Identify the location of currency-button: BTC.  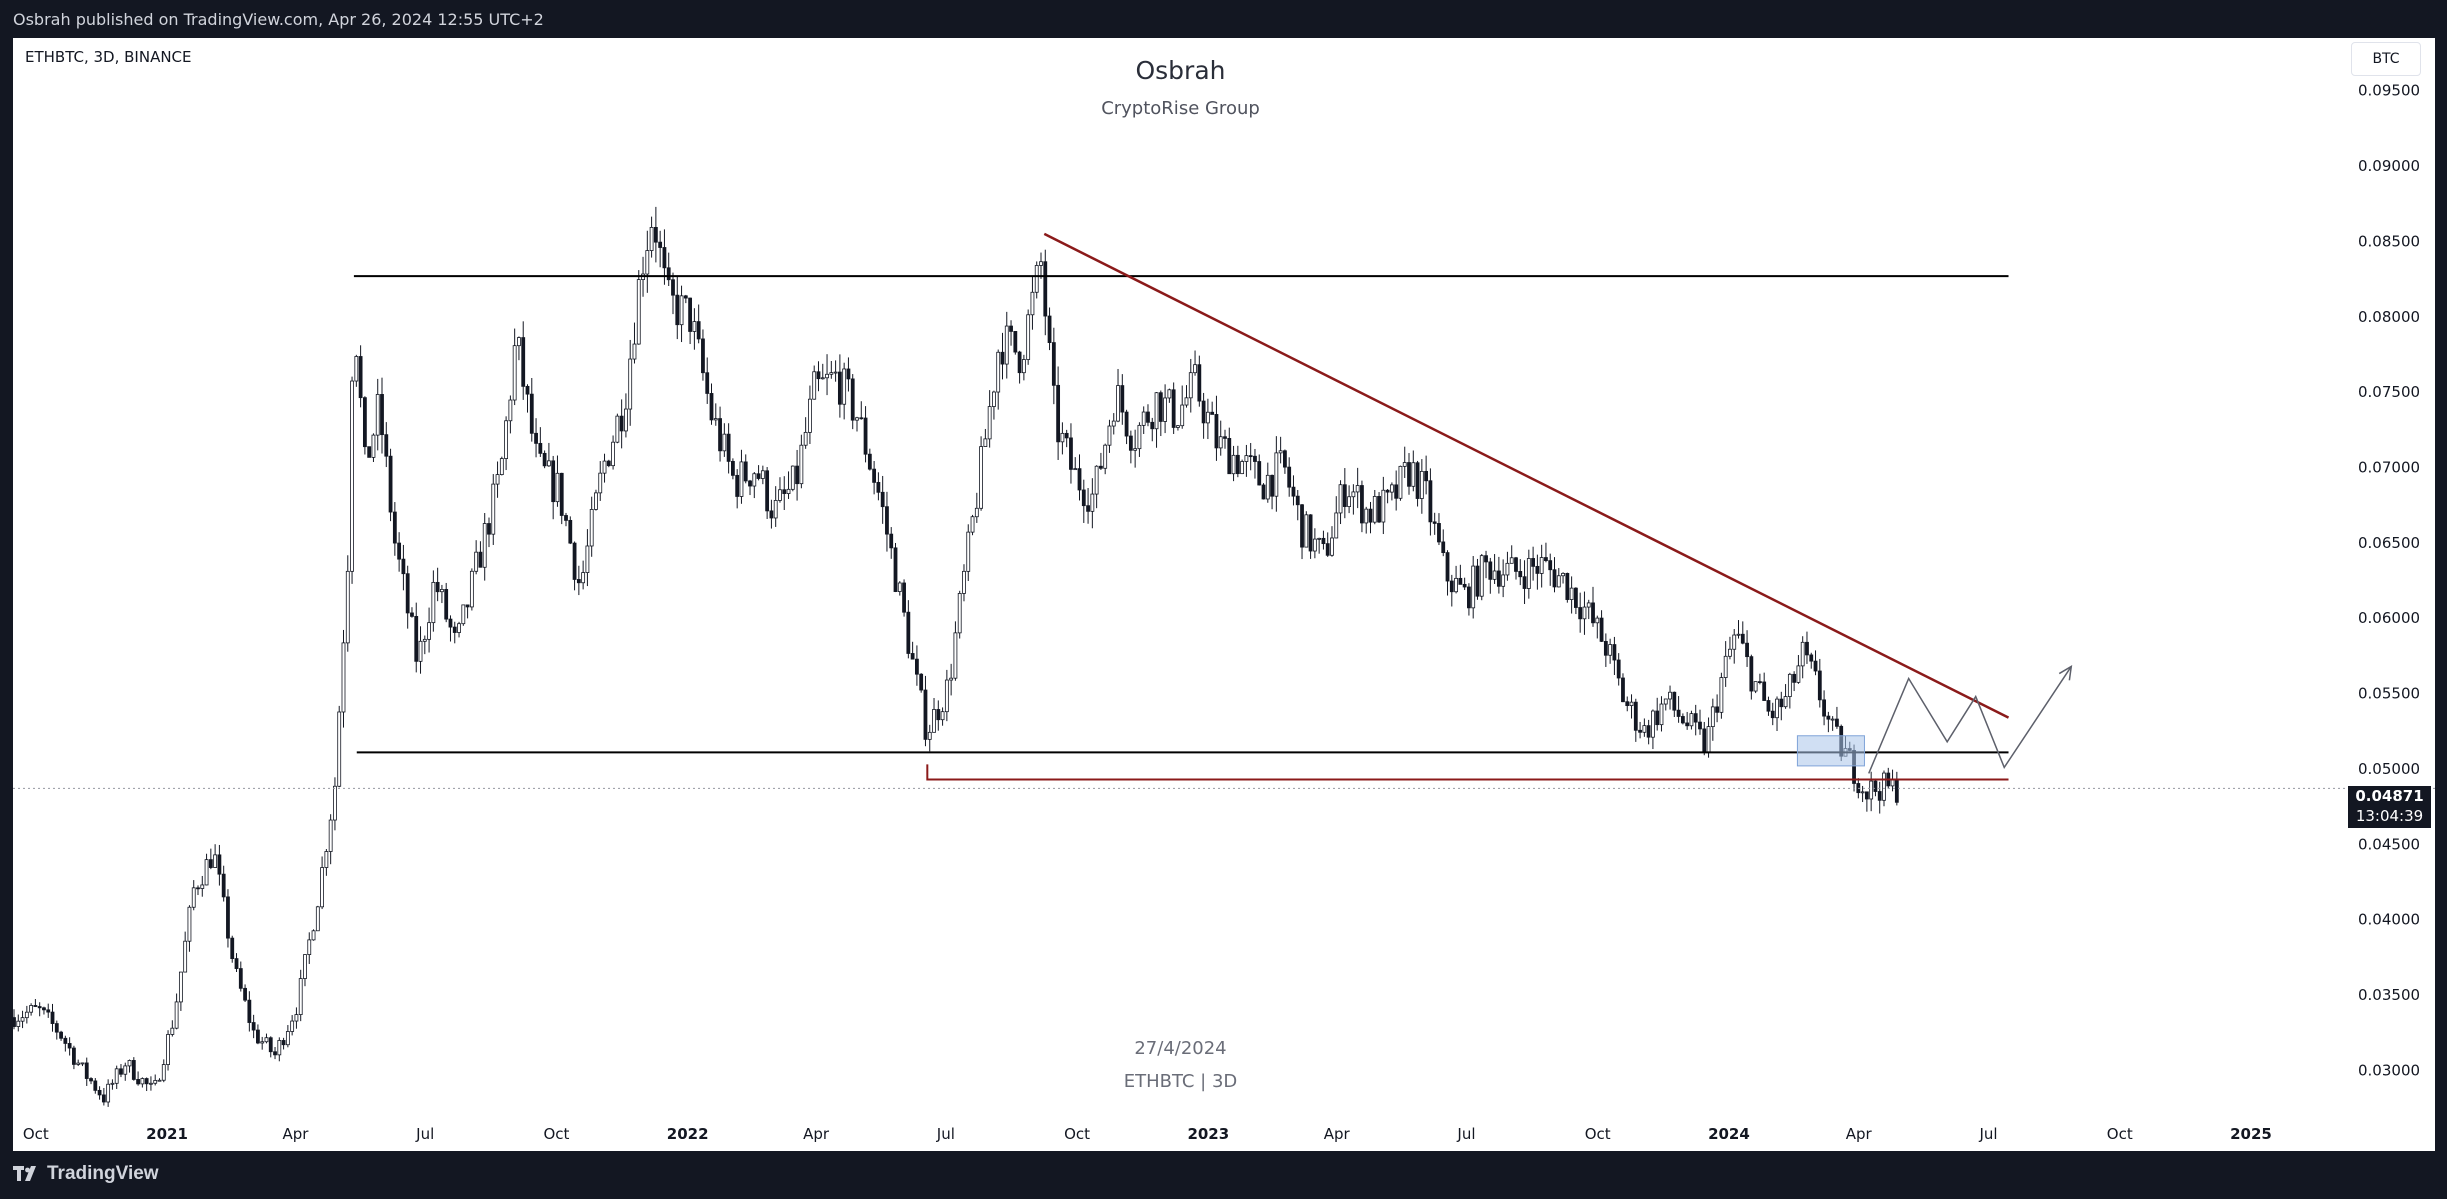
(2386, 59).